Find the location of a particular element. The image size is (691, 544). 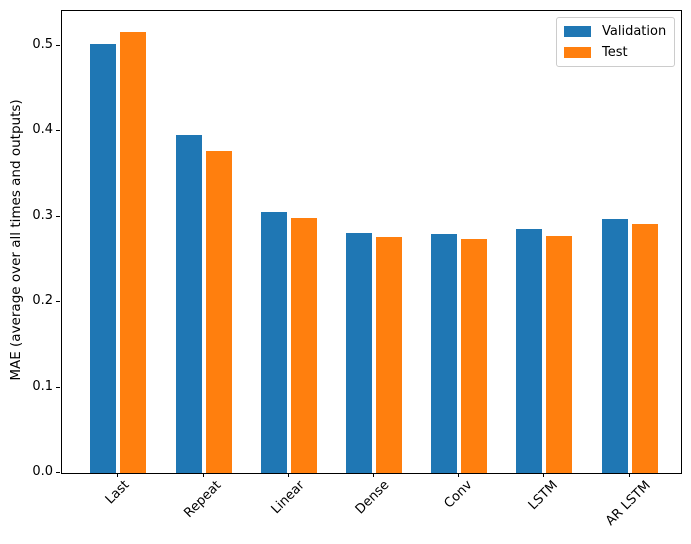

bar-validation-dense is located at coordinates (358, 353).